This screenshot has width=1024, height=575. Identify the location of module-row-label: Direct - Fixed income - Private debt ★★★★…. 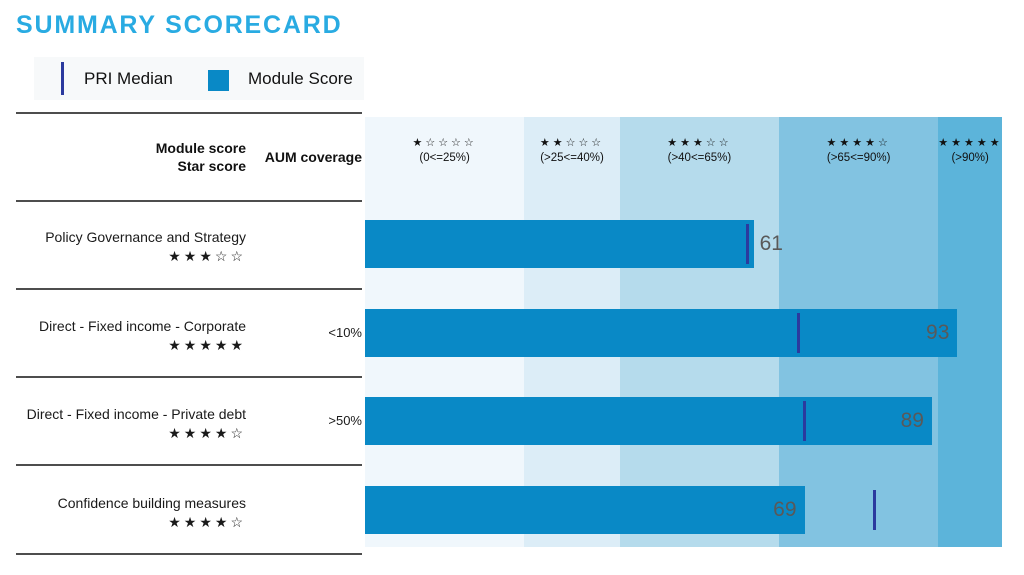
(123, 423).